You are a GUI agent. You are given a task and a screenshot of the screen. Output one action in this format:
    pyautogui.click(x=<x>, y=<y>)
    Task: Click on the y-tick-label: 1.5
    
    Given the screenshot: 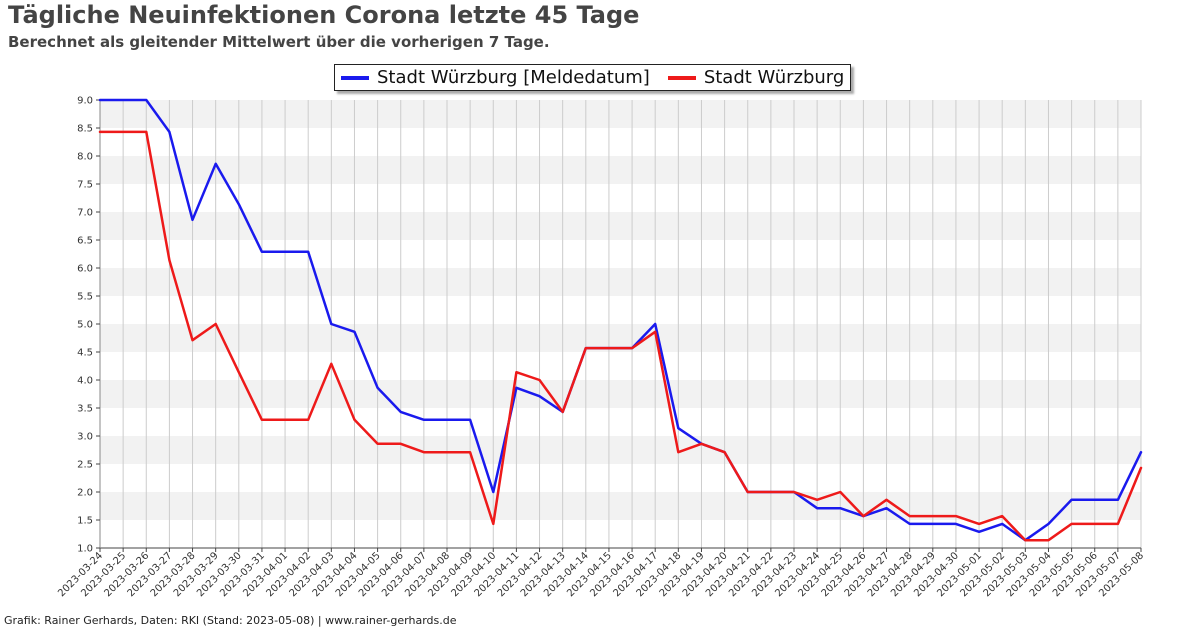 What is the action you would take?
    pyautogui.click(x=85, y=521)
    